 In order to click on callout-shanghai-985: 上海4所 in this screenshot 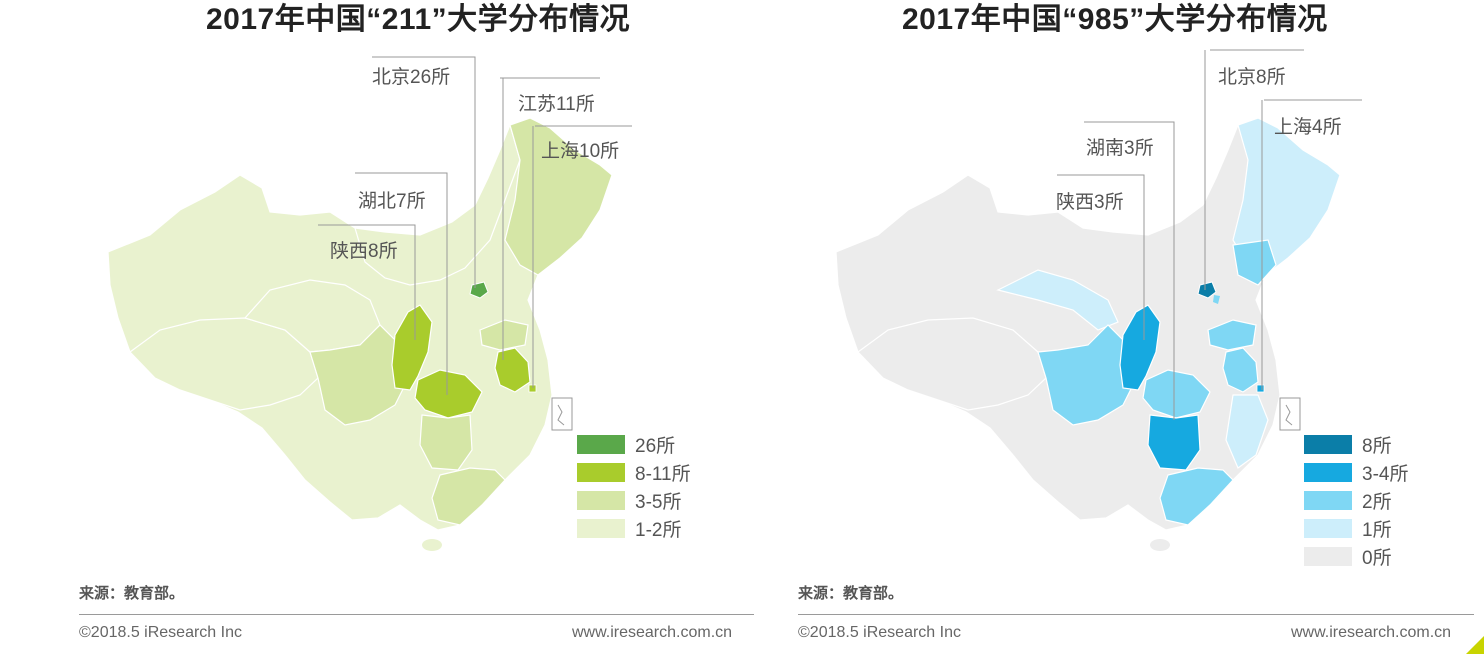, I will do `click(1308, 127)`.